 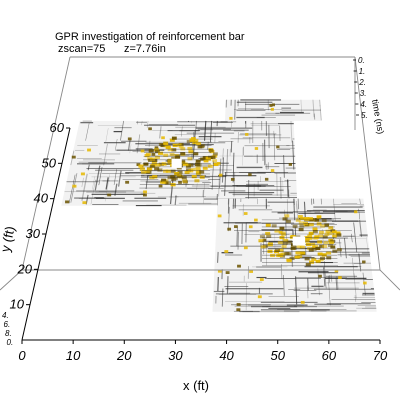 I want to click on z-axis-label: time (ns), so click(x=378, y=117).